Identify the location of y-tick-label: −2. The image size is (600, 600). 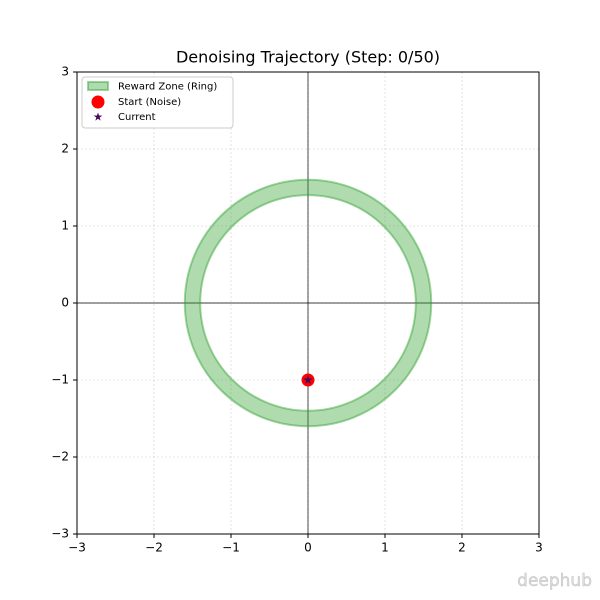
(60, 457).